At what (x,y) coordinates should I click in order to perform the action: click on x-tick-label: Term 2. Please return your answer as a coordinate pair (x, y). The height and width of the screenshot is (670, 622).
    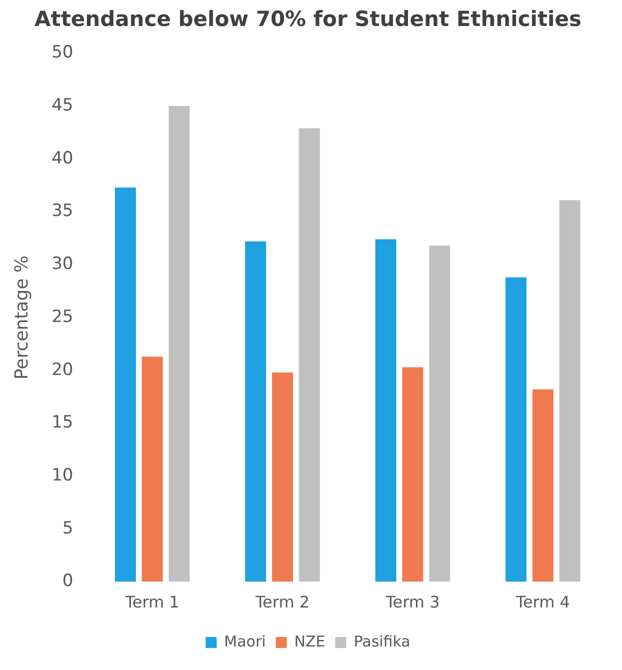
    Looking at the image, I should click on (282, 602).